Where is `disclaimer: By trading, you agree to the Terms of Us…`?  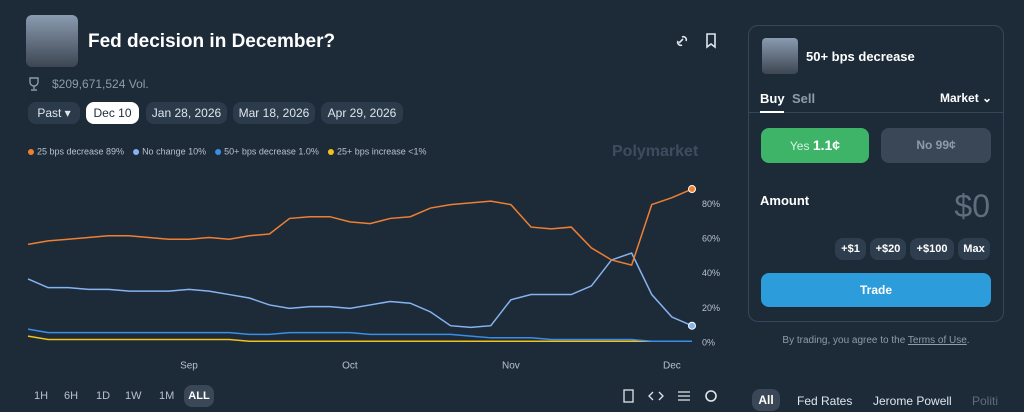
disclaimer: By trading, you agree to the Terms of Us… is located at coordinates (876, 340).